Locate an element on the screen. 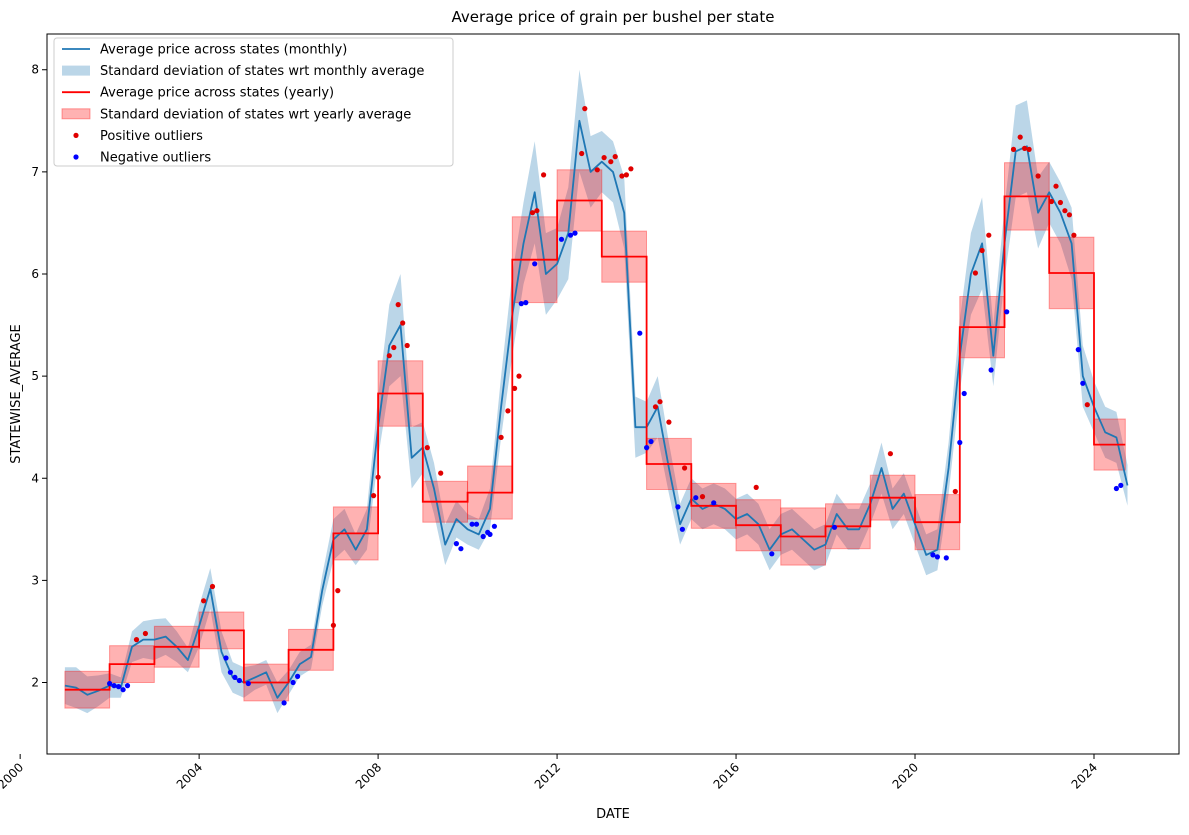 The width and height of the screenshot is (1189, 835). y-axis-label: STATEWISE_AVERAGE is located at coordinates (16, 394).